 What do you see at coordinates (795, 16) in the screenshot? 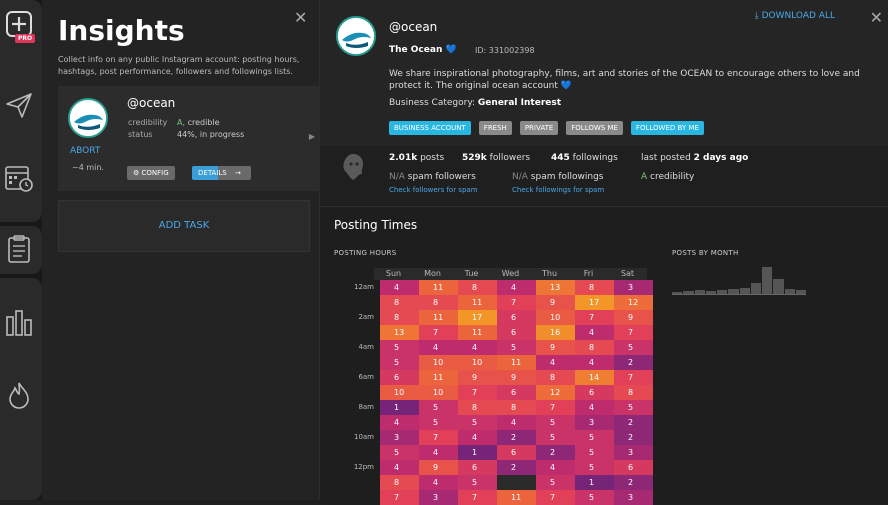
I see `download-all-button: ⤓ DOWNLOAD ALL` at bounding box center [795, 16].